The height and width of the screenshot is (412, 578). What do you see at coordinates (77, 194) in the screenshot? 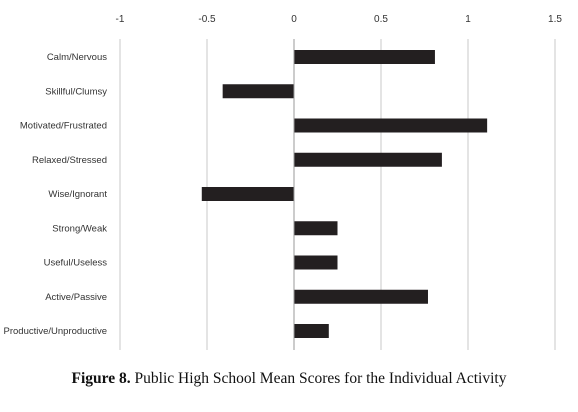
I see `category-label: Wise/Ignorant` at bounding box center [77, 194].